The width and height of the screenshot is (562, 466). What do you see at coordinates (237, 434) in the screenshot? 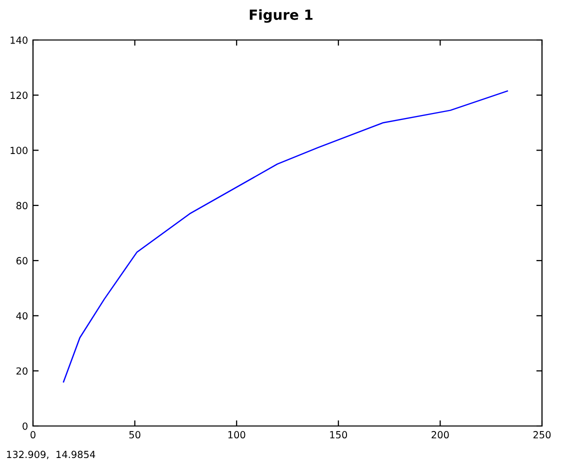
I see `x-tick-label: 100` at bounding box center [237, 434].